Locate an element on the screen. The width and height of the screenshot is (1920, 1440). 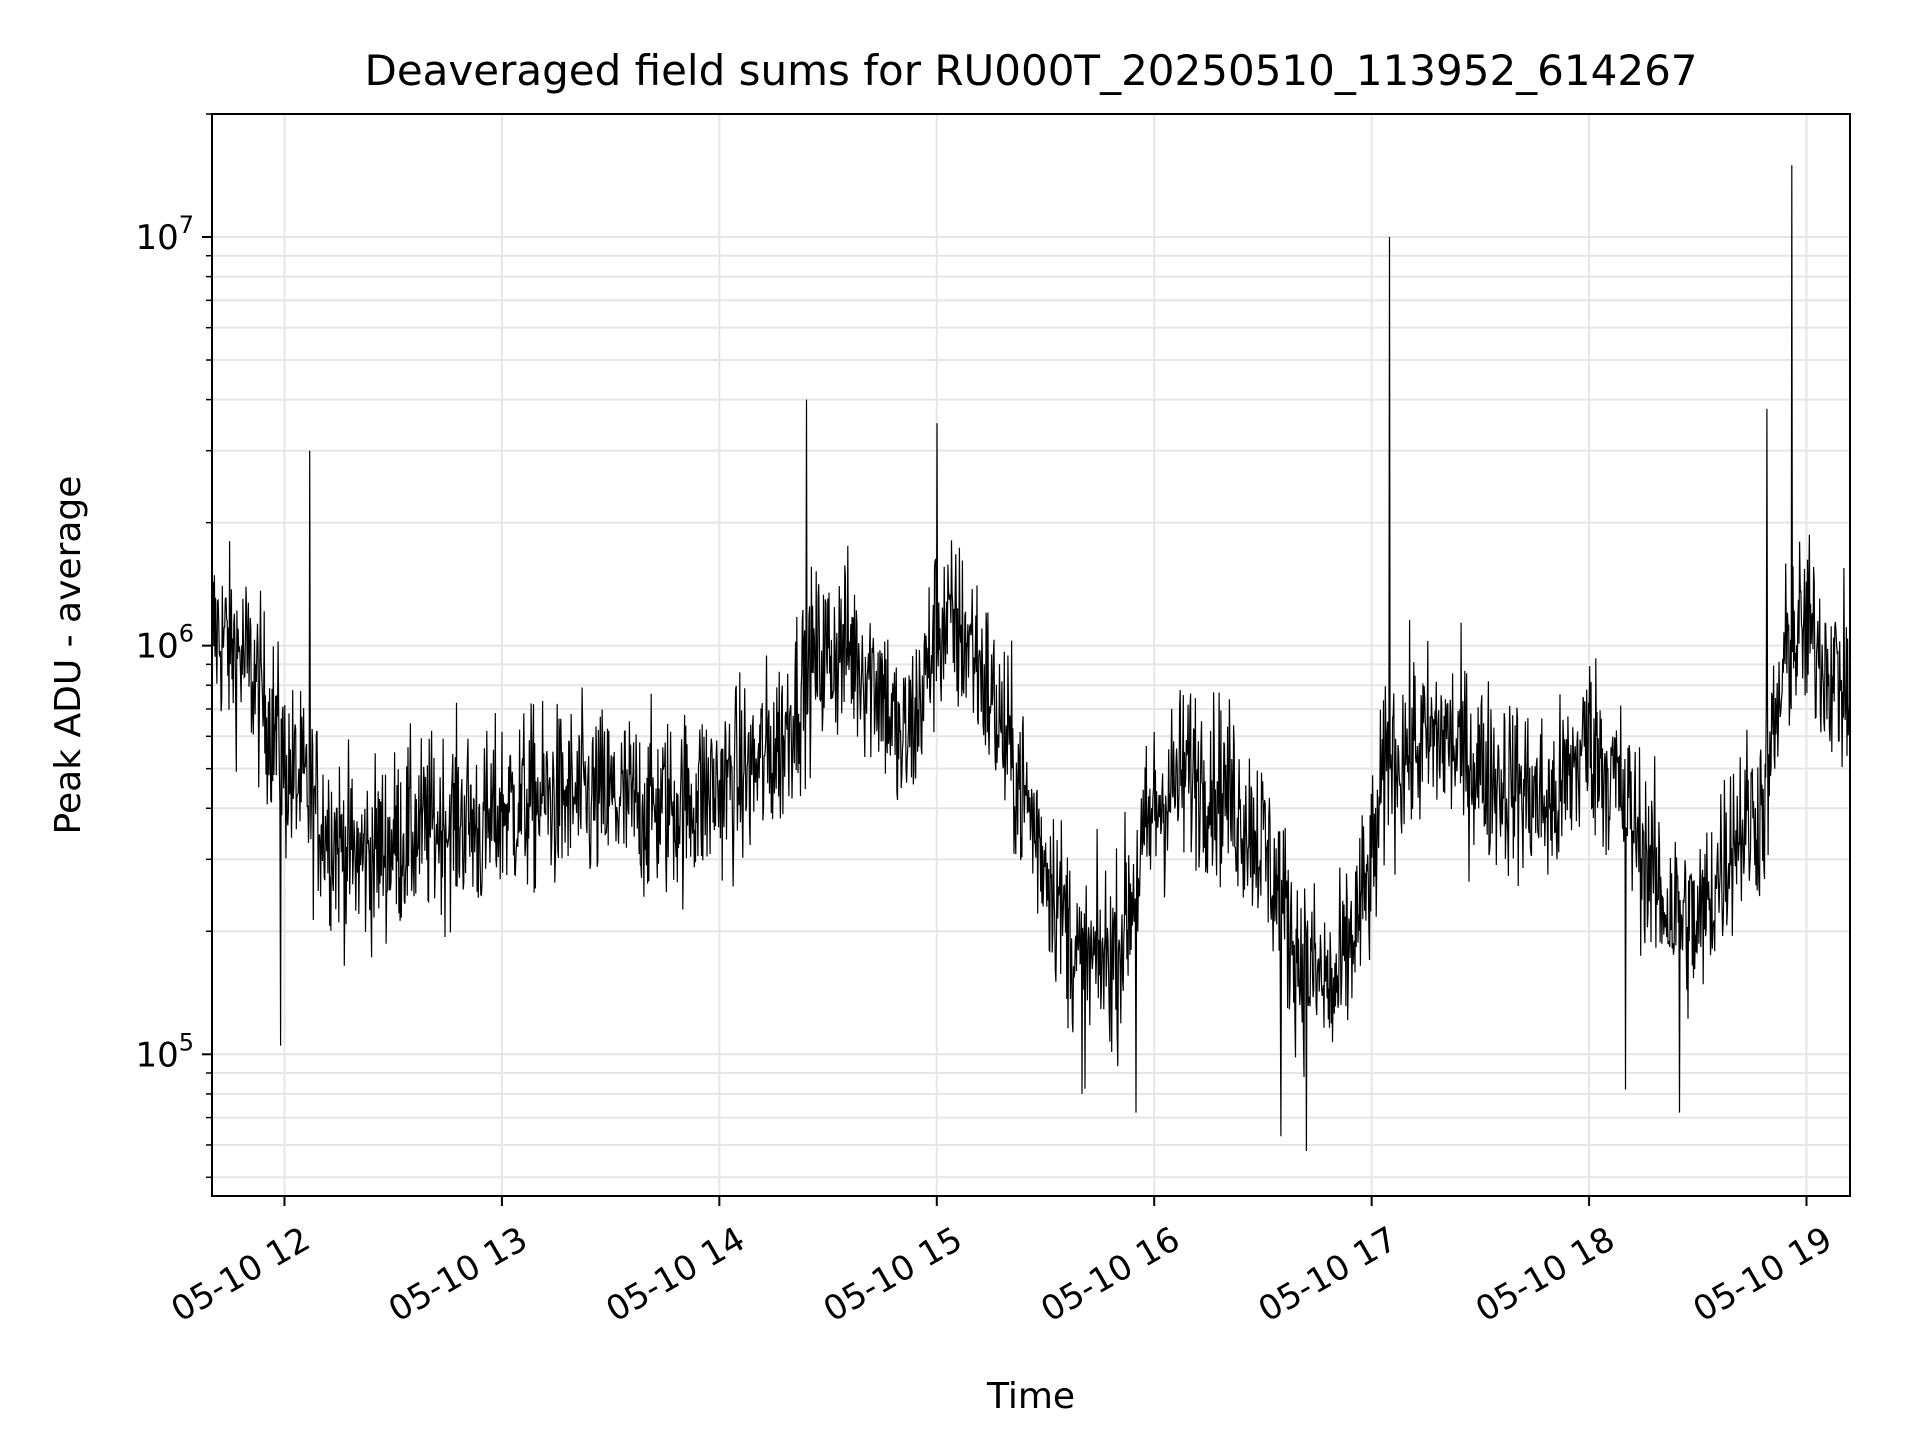
y-tick-label: 10⁷ is located at coordinates (164, 234).